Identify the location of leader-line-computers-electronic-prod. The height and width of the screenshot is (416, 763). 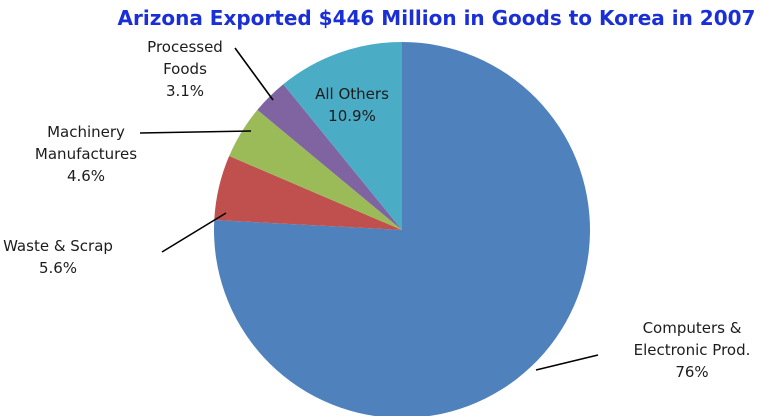
(567, 362).